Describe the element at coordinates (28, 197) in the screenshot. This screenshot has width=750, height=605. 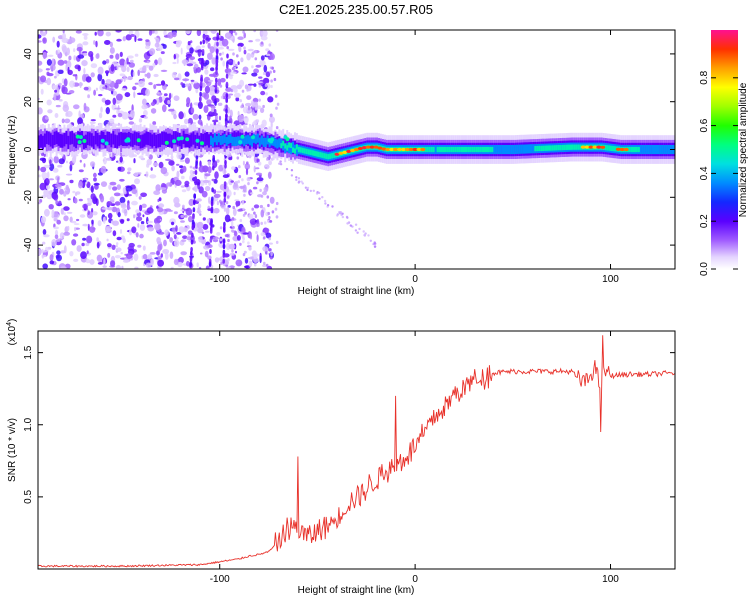
I see `y-tick-label: -20` at that location.